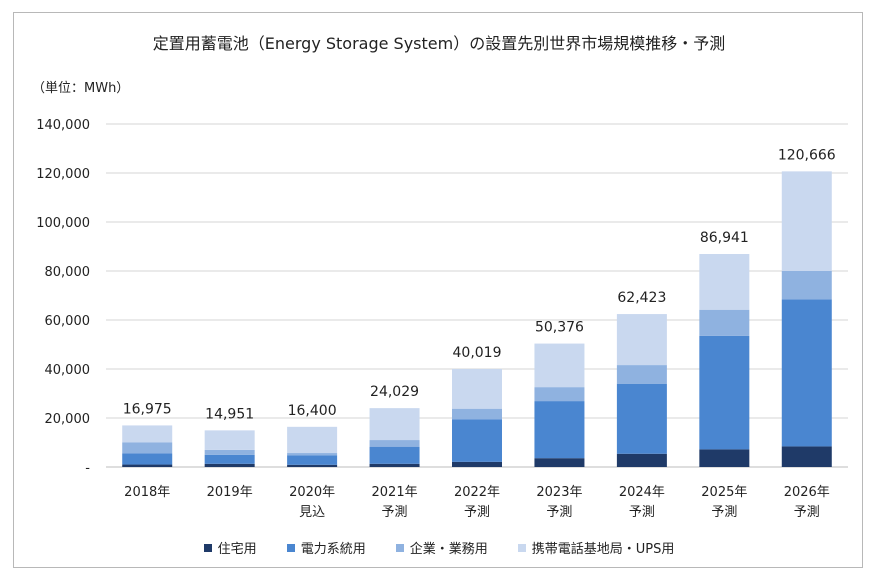 This screenshot has width=878, height=581. I want to click on x-tick-label: 2022年, so click(477, 492).